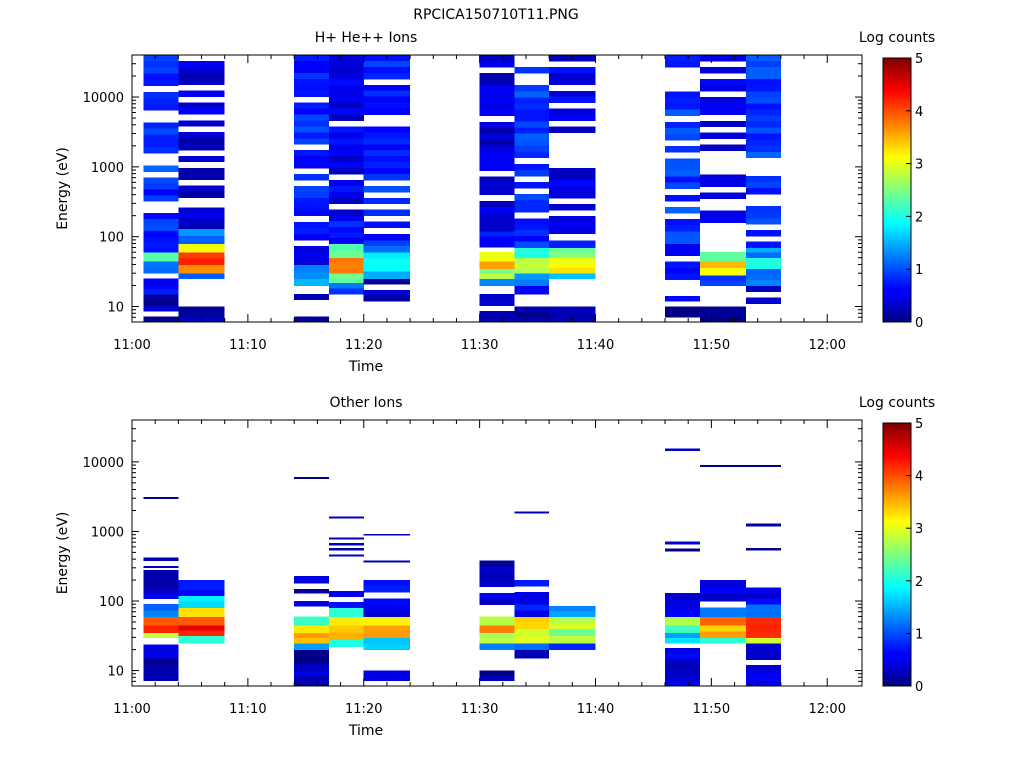  Describe the element at coordinates (107, 168) in the screenshot. I see `y-tick-label: 1000` at that location.